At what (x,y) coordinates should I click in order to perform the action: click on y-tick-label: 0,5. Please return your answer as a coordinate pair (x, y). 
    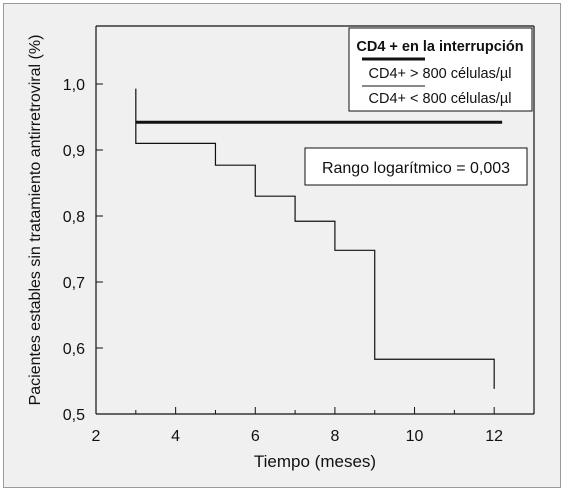
    Looking at the image, I should click on (74, 415).